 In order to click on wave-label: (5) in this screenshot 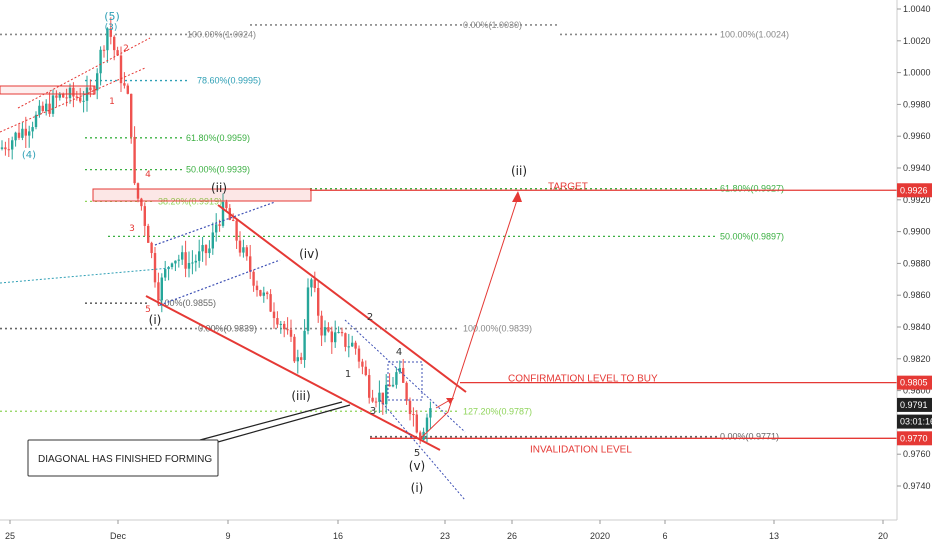, I will do `click(112, 16)`.